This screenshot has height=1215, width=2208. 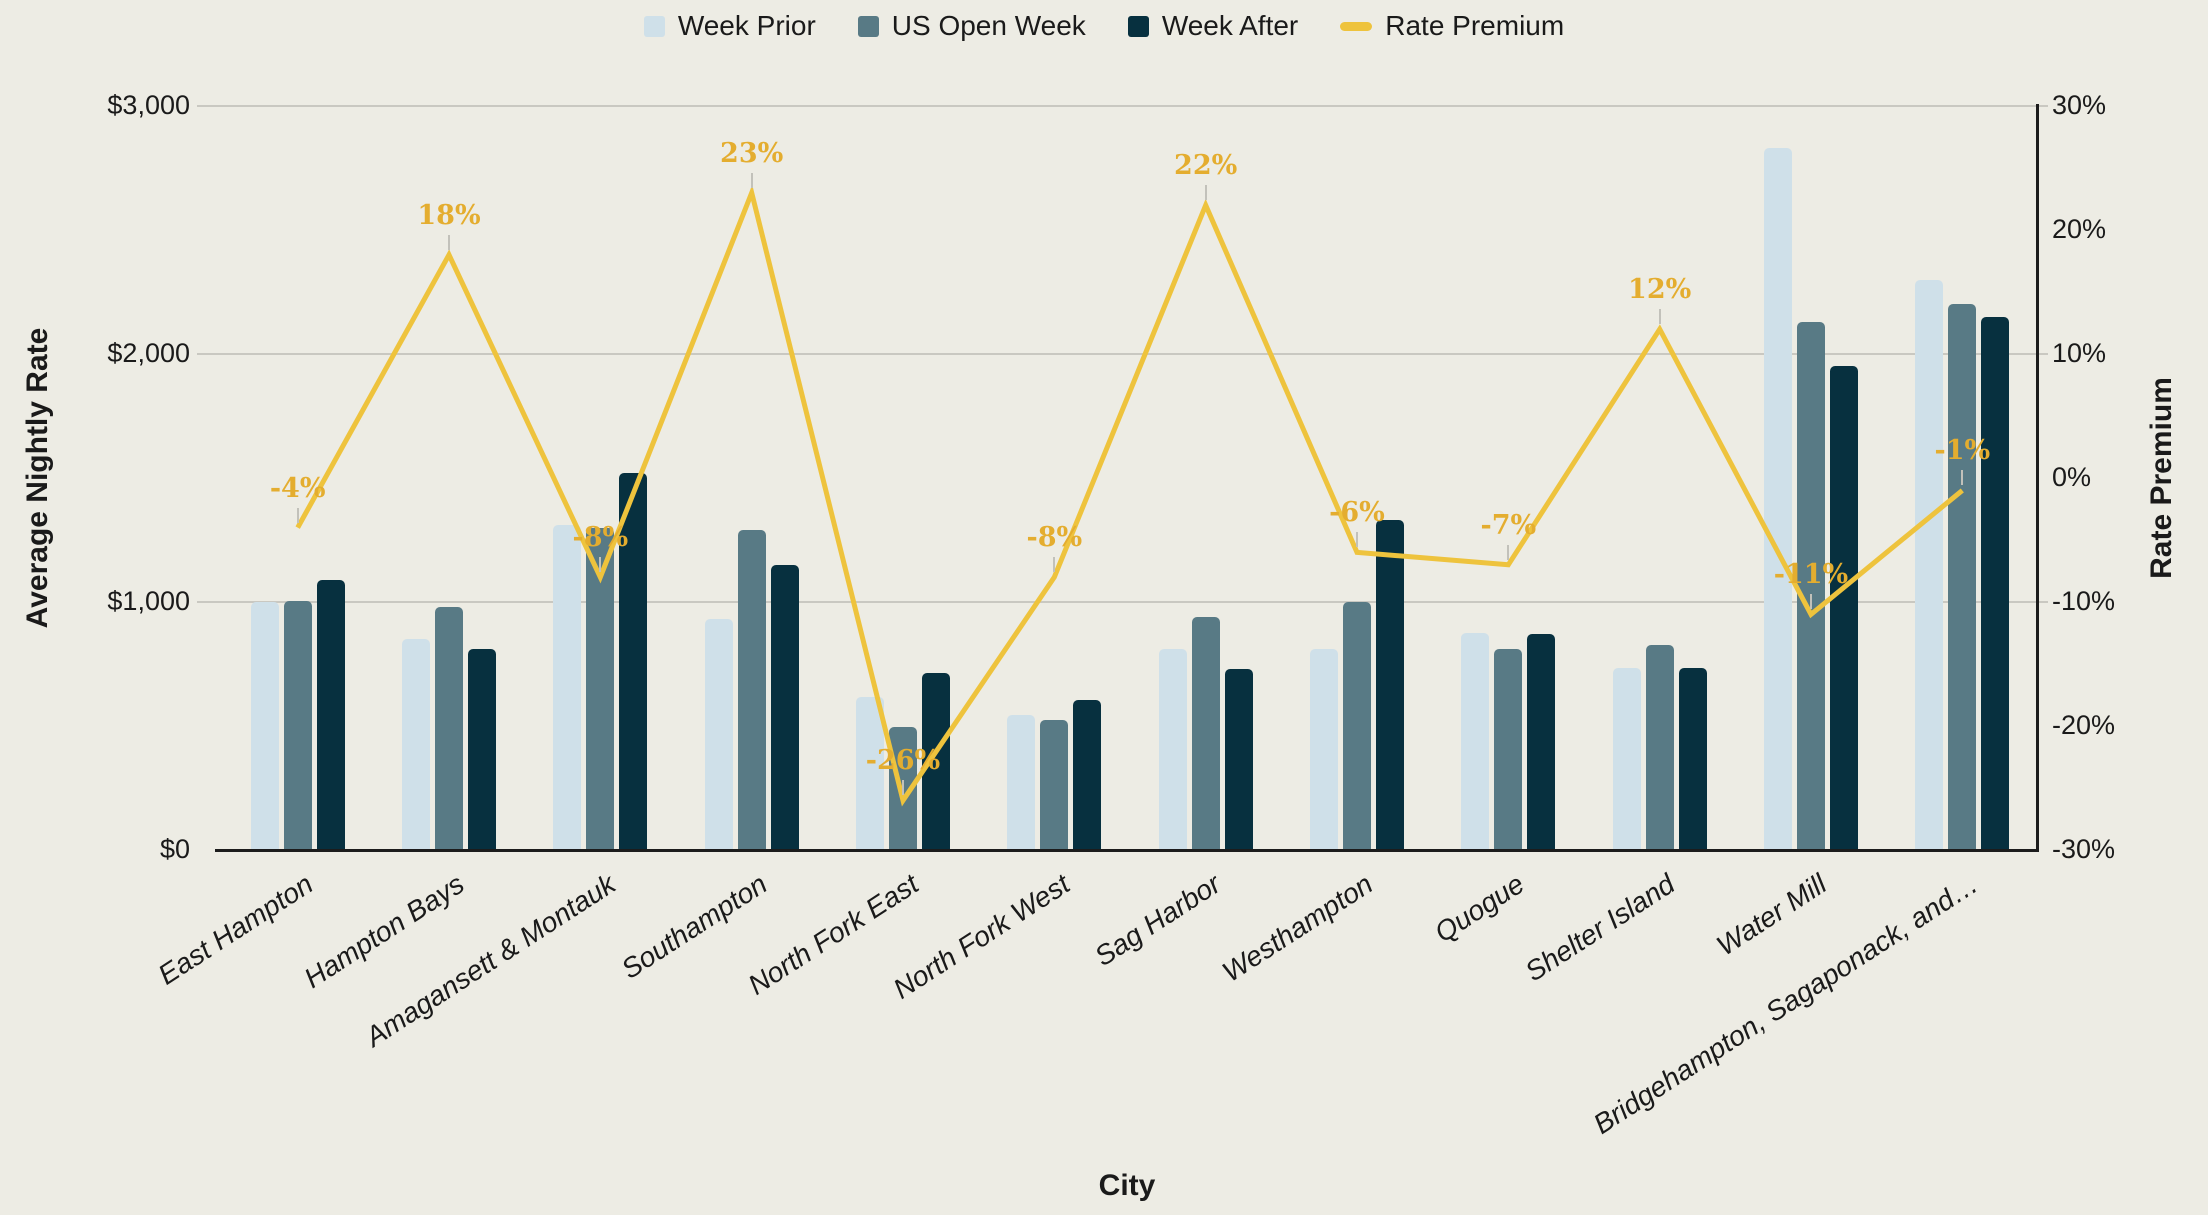 What do you see at coordinates (2079, 229) in the screenshot?
I see `right-axis-tick-label: 20%` at bounding box center [2079, 229].